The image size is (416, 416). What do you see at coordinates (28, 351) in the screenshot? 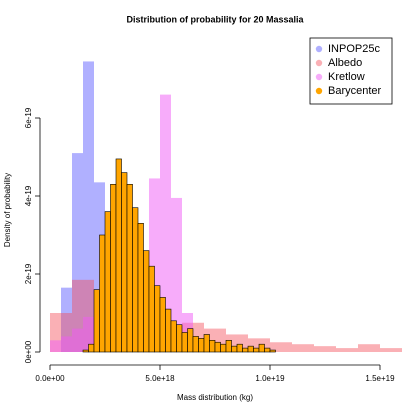
I see `y-tick-label: 0e+00` at bounding box center [28, 351].